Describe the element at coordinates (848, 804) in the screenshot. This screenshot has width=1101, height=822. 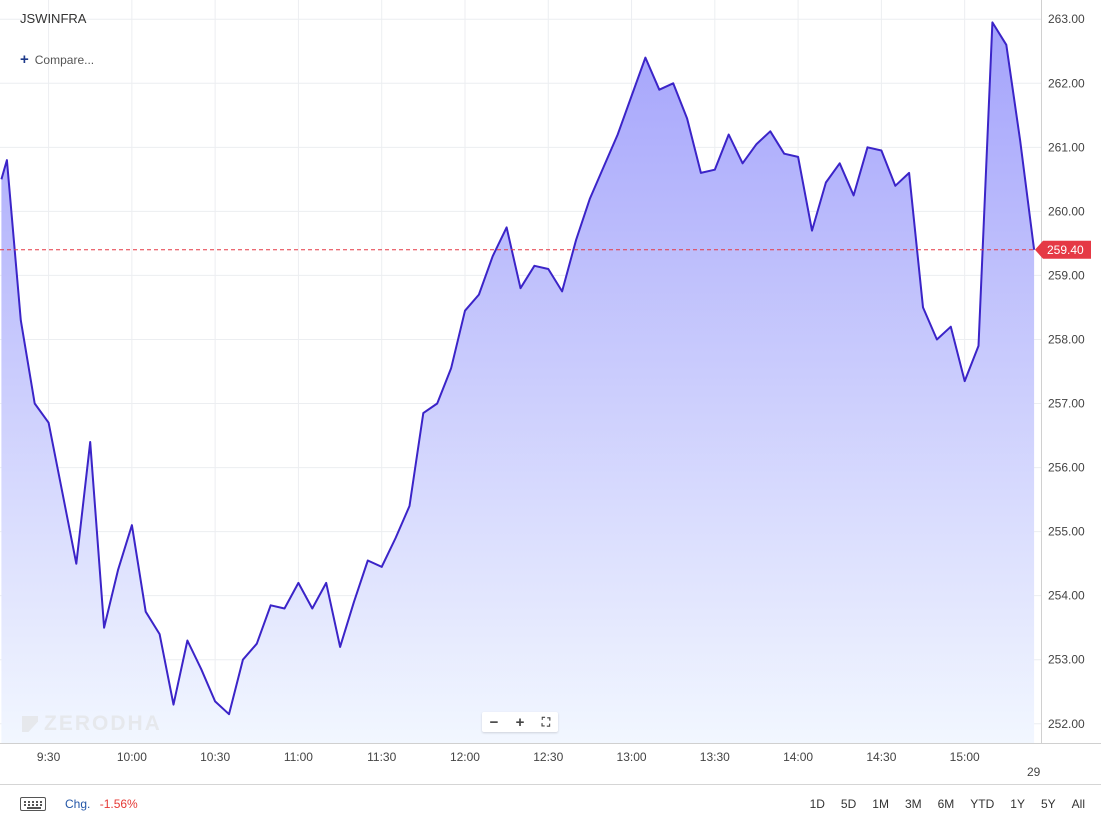
I see `range-button-5d: 5D` at that location.